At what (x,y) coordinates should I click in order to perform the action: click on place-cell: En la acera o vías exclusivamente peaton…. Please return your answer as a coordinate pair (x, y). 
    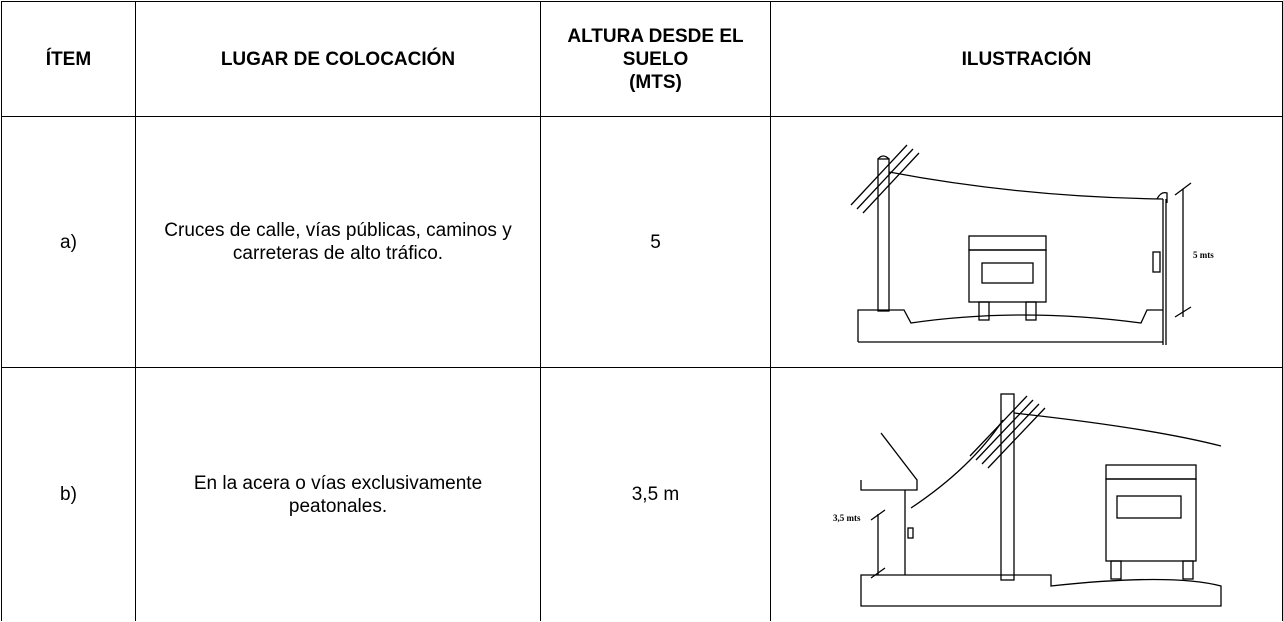
    Looking at the image, I should click on (338, 494).